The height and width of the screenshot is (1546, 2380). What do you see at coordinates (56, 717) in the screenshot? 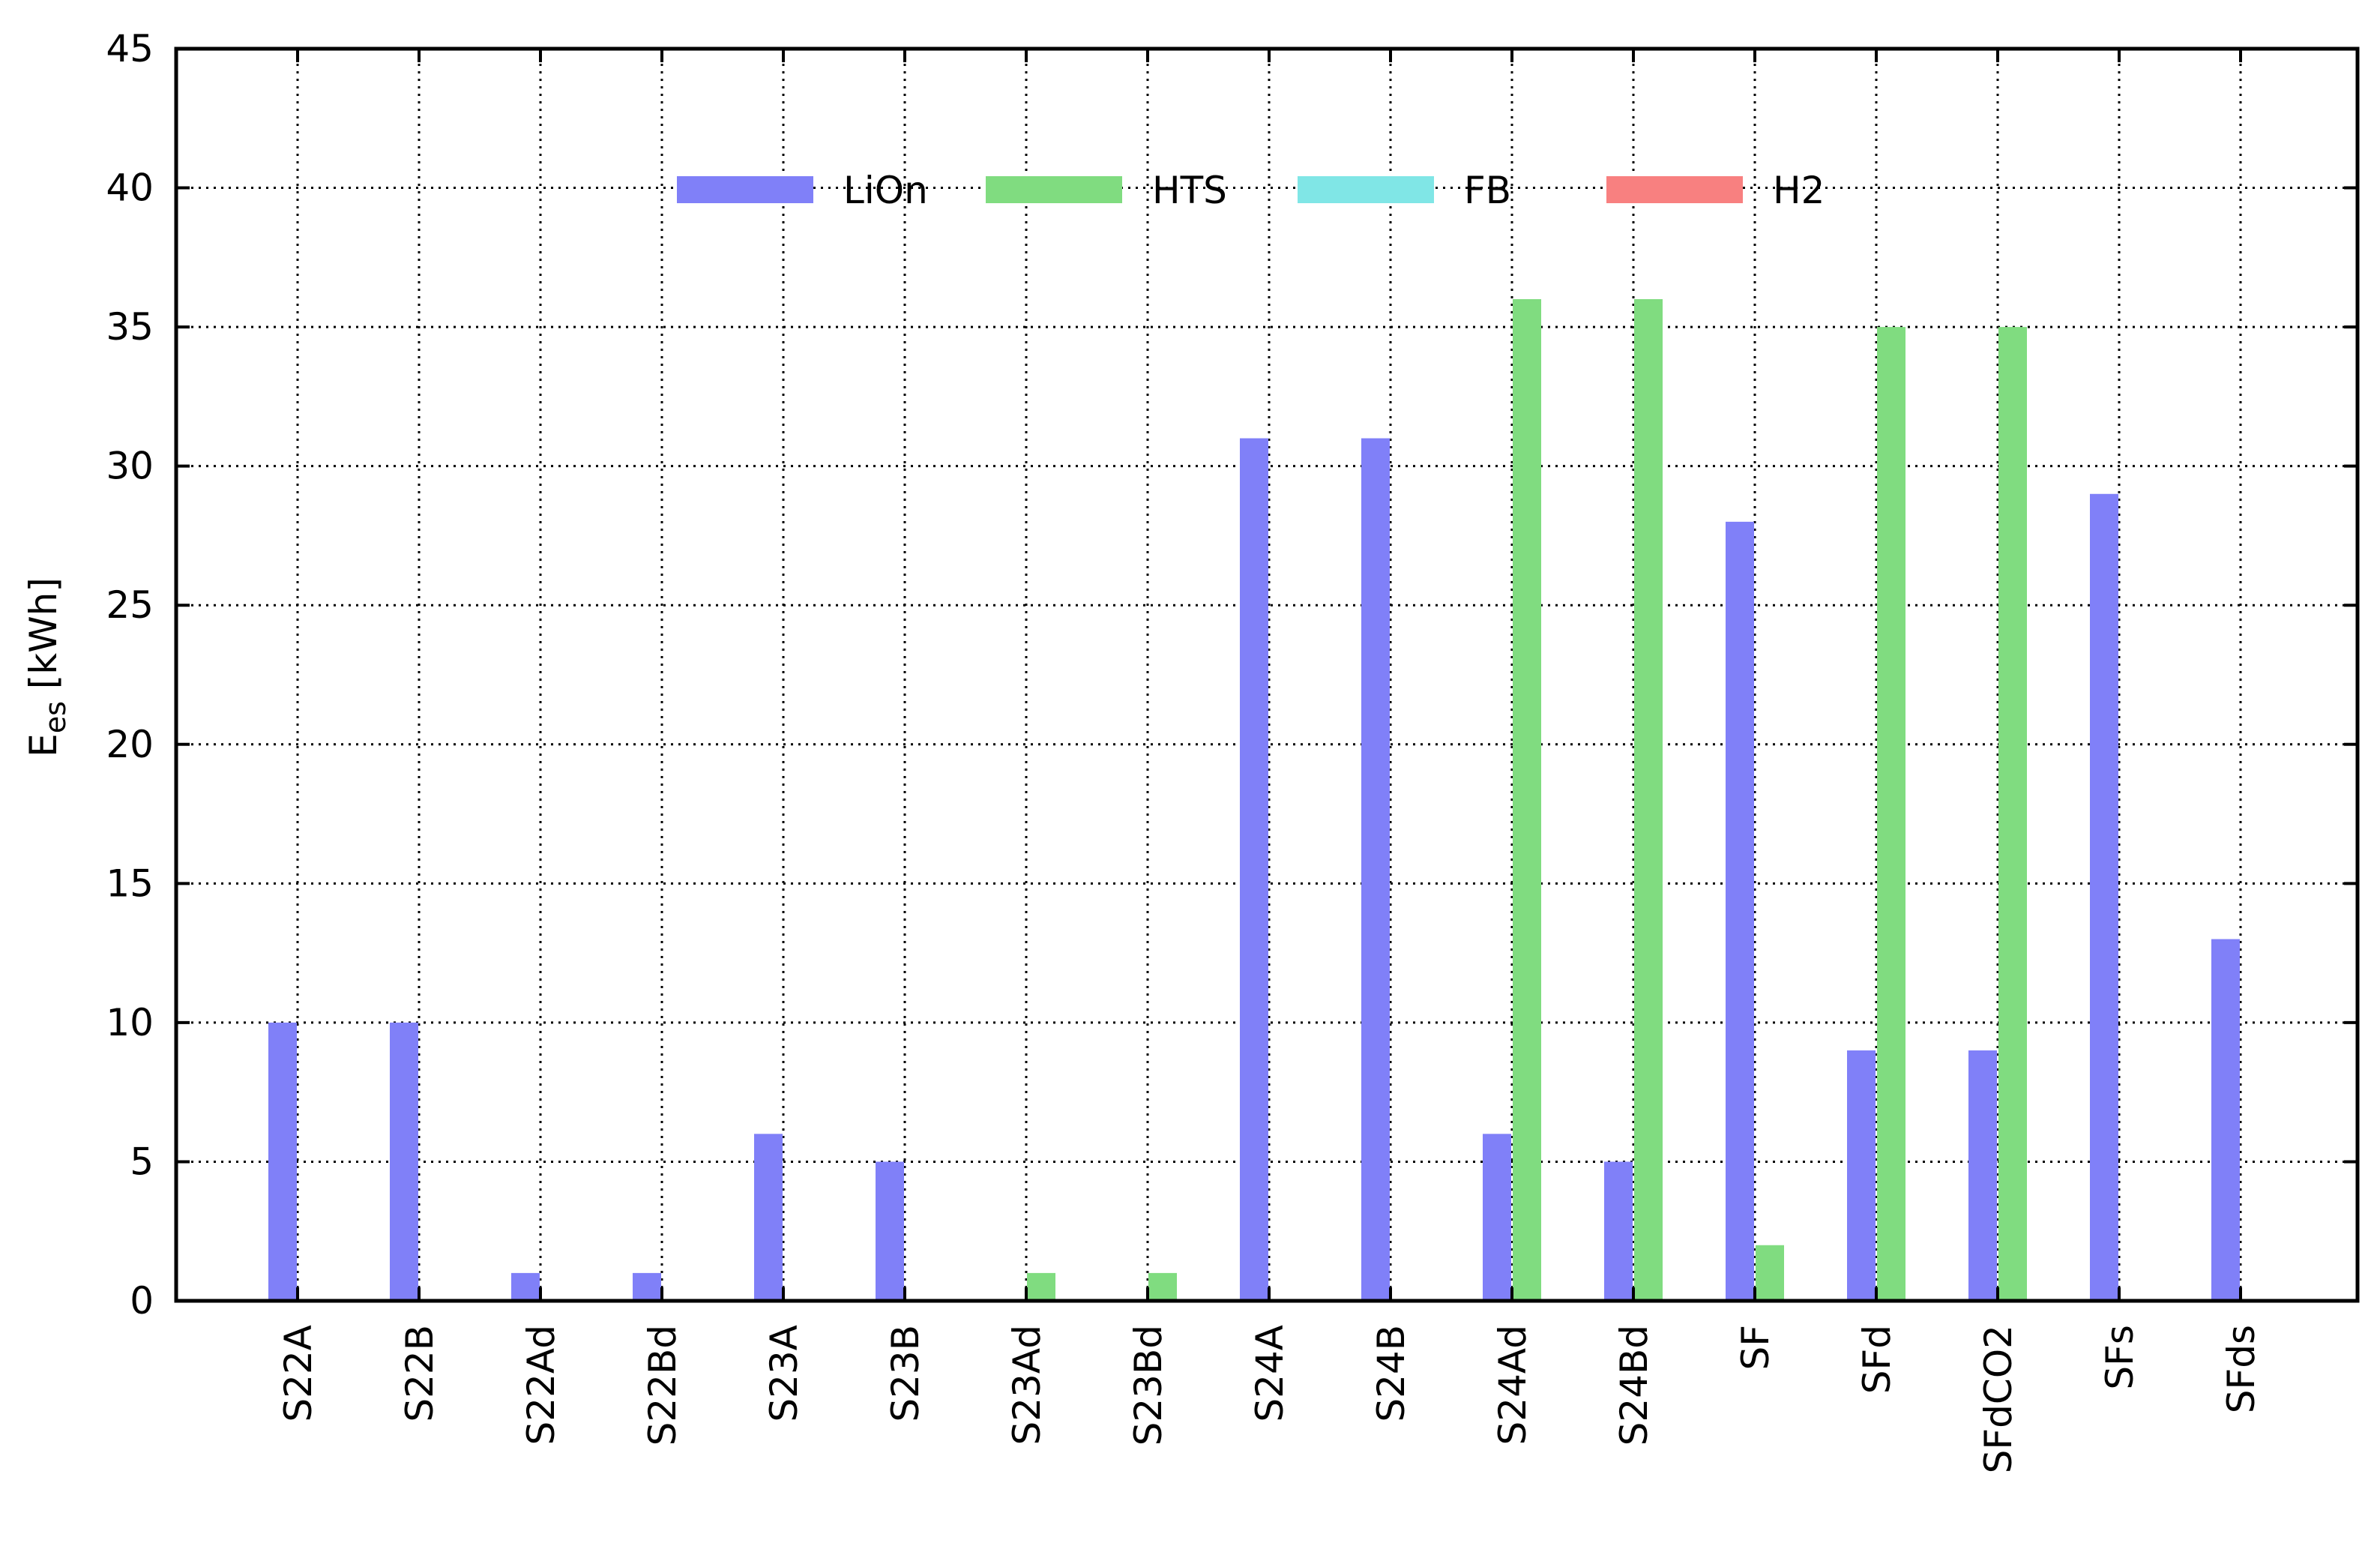
I see `y-axis-label-subscript: es` at bounding box center [56, 717].